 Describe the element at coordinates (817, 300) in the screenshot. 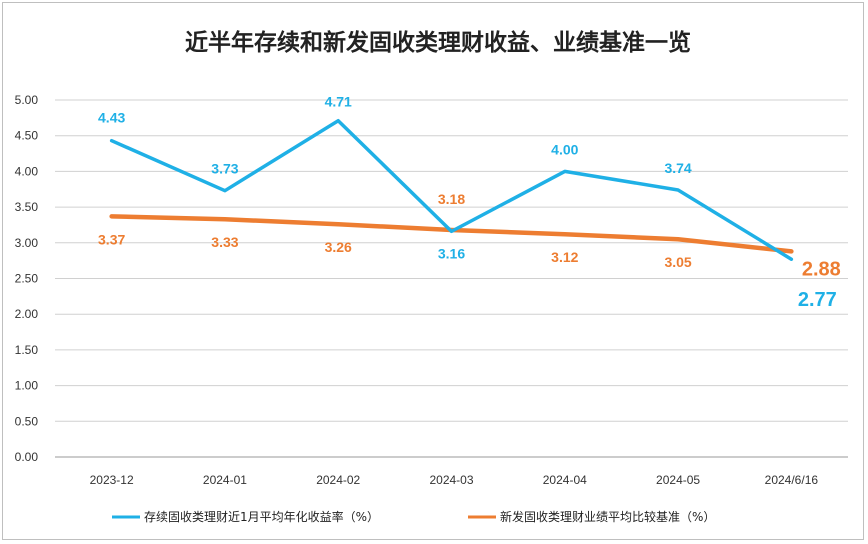

I see `data-label-series-1: 2.77` at that location.